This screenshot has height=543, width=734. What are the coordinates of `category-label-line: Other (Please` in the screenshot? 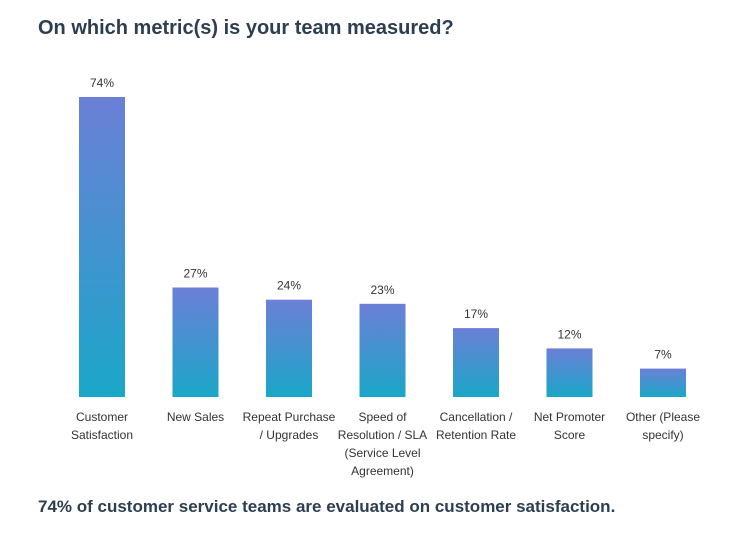 It's located at (663, 417).